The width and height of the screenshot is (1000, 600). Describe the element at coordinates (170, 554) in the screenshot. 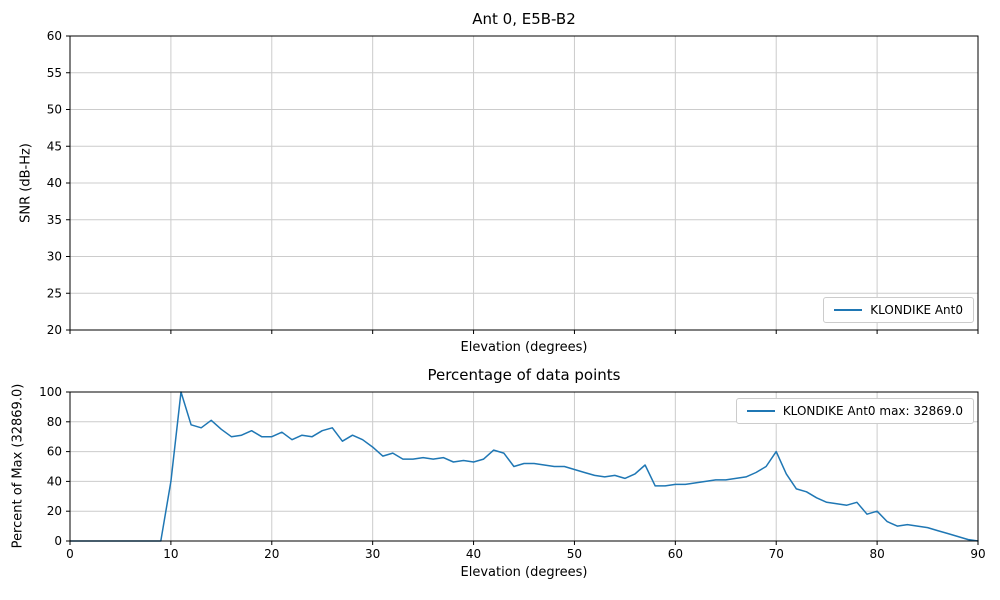

I see `svg-text: 10` at that location.